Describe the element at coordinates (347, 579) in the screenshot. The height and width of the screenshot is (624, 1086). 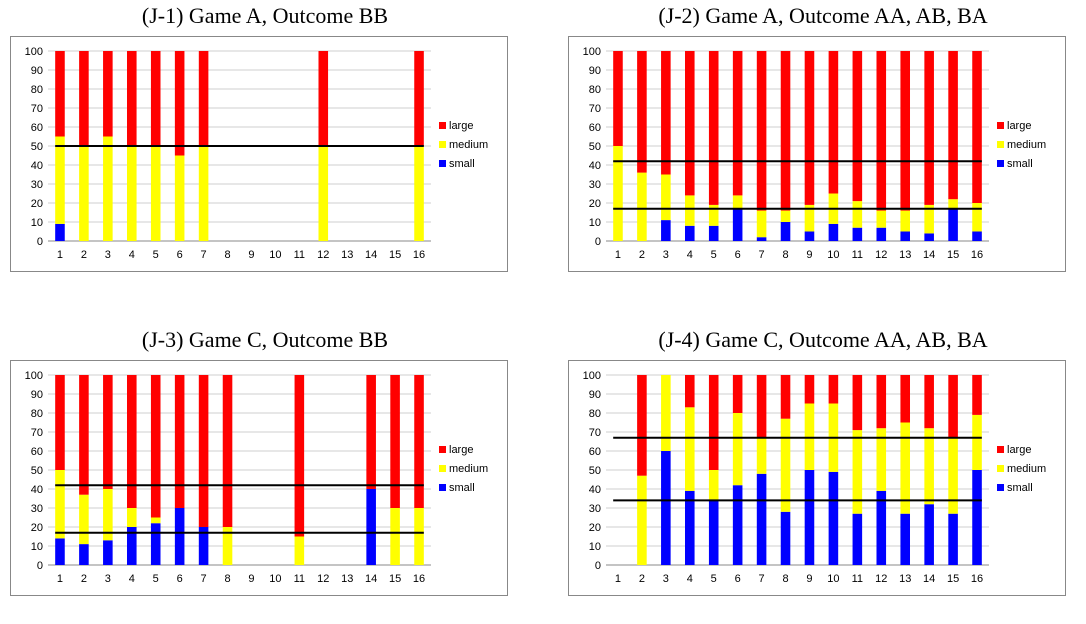
I see `x-tick-label: 13` at that location.